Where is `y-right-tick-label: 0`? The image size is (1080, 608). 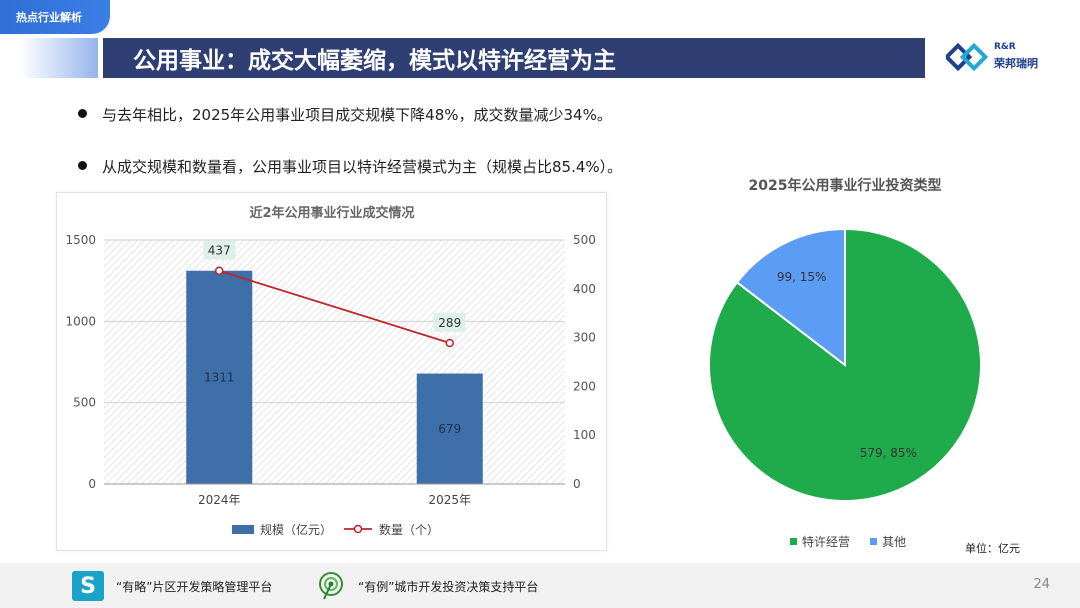
y-right-tick-label: 0 is located at coordinates (577, 484).